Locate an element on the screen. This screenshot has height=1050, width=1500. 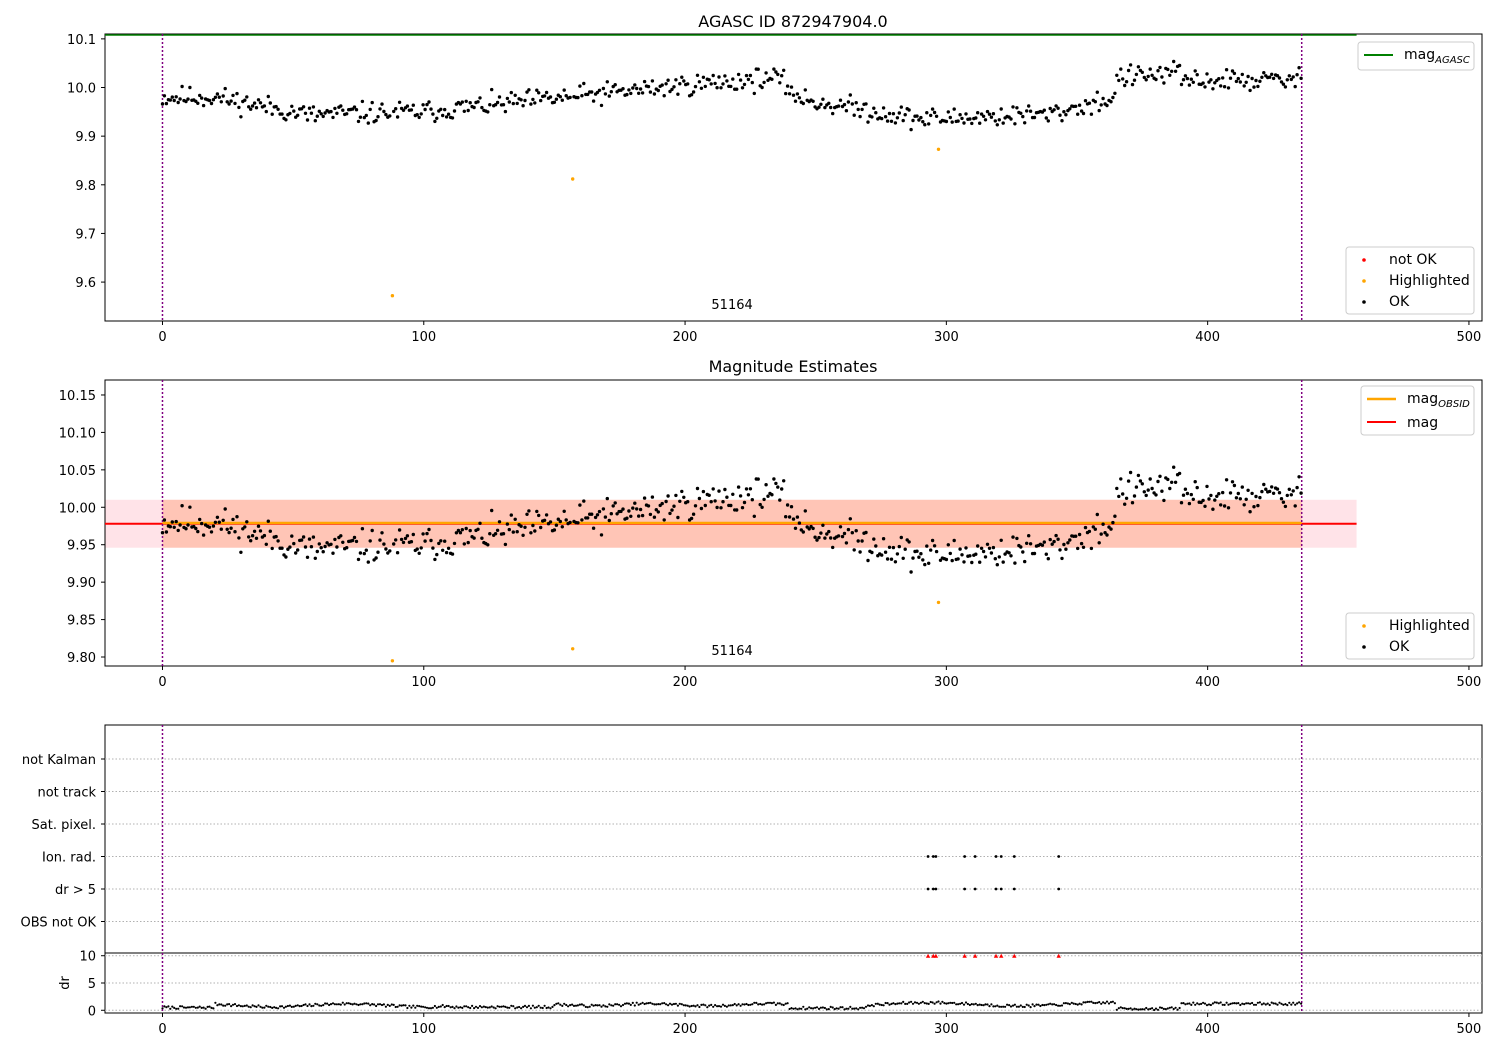
estimates-legend-points: Highlighted OK is located at coordinates (1410, 636).